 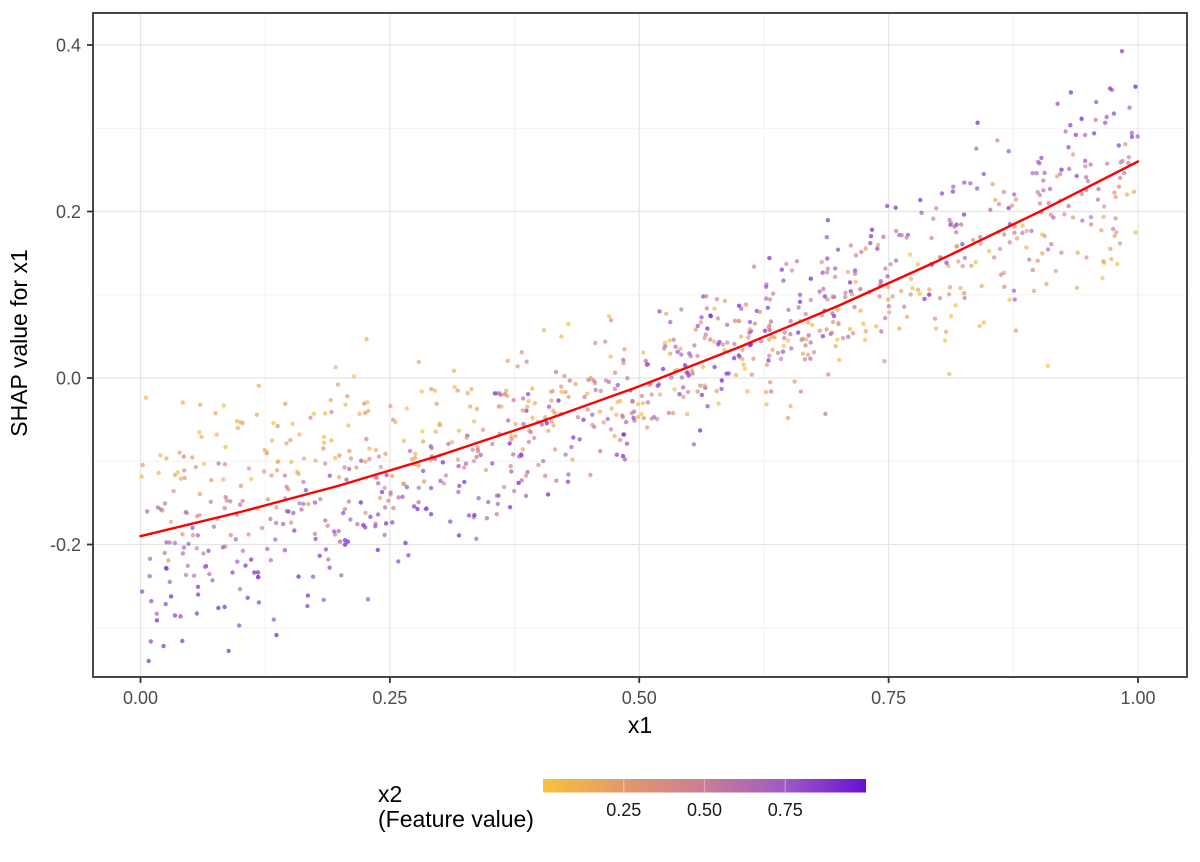 I want to click on x-axis-tick-labels: 0.00 0.25 0.50 0.75 1.00, so click(x=639, y=698).